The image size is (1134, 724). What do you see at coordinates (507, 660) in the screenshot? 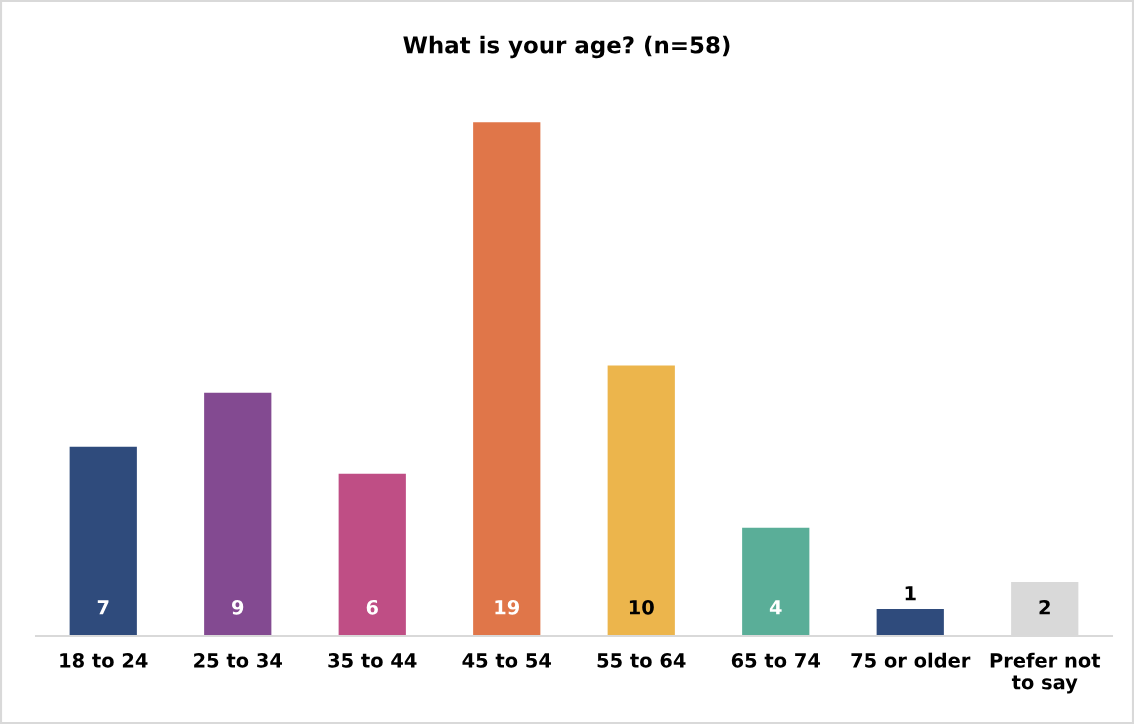
I see `x-tick-label: 45 to 54` at bounding box center [507, 660].